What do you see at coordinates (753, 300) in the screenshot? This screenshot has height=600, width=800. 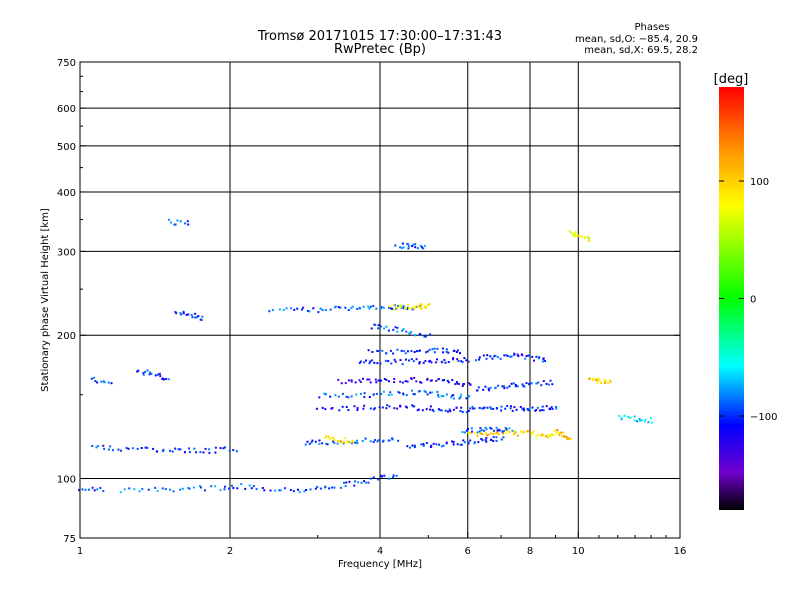 I see `colorbar-tick-label: 0` at bounding box center [753, 300].